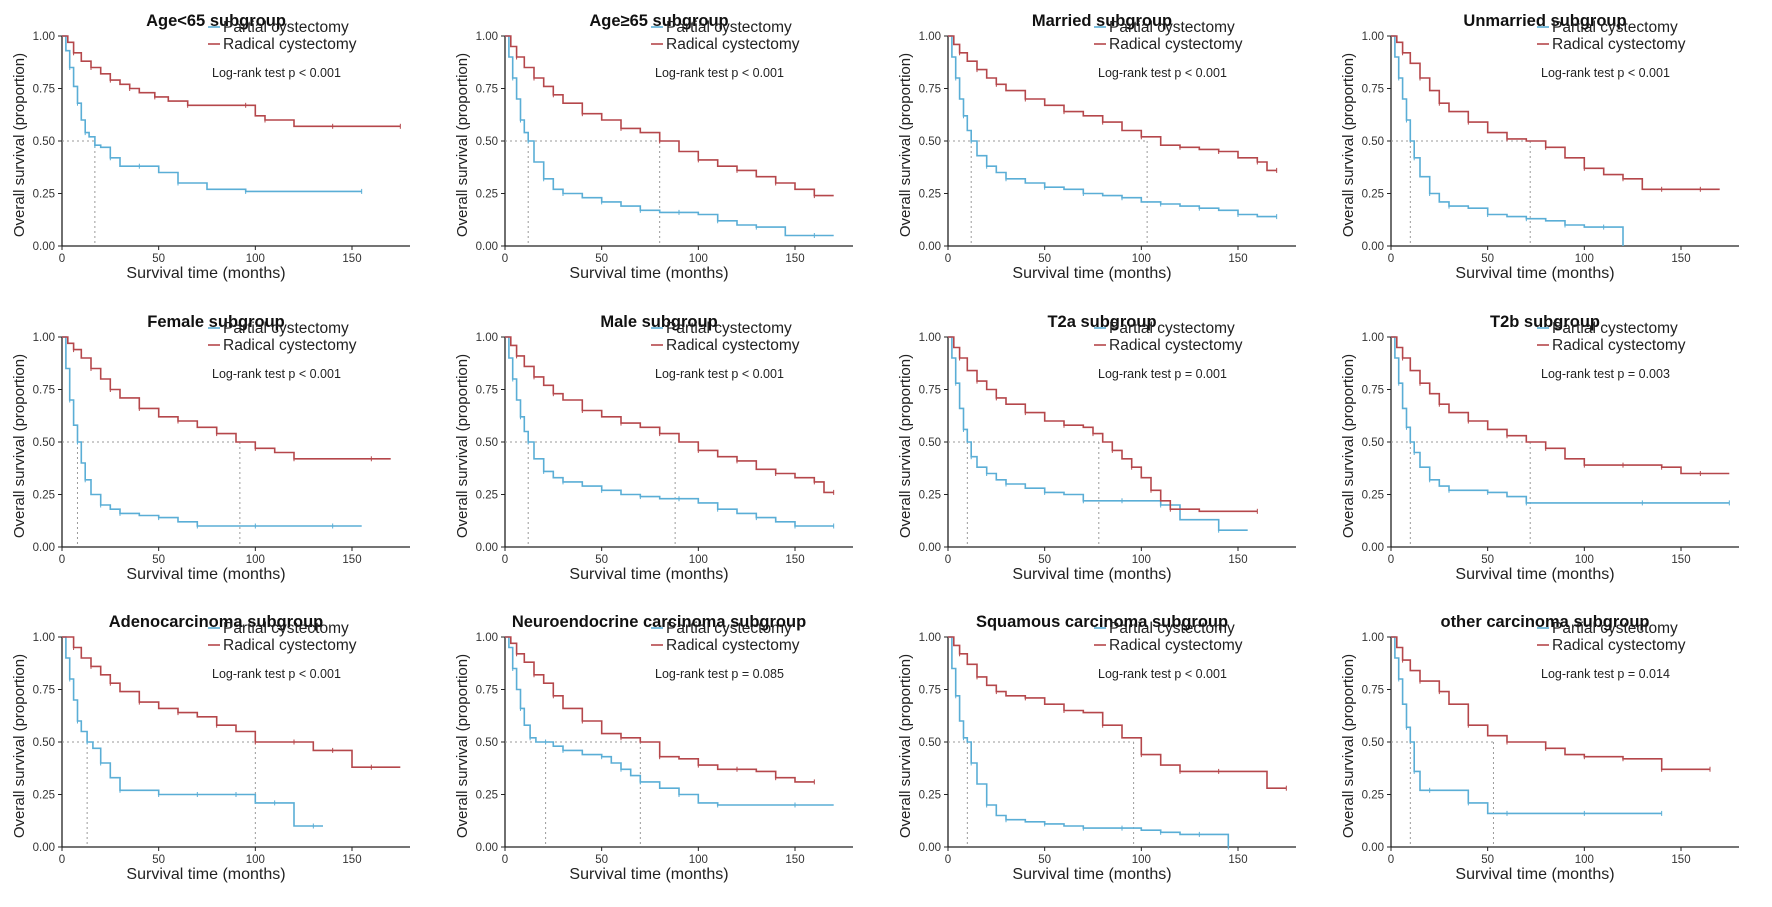 The height and width of the screenshot is (907, 1772). What do you see at coordinates (1102, 622) in the screenshot?
I see `panel-title: Squamous carcinoma subgroup` at bounding box center [1102, 622].